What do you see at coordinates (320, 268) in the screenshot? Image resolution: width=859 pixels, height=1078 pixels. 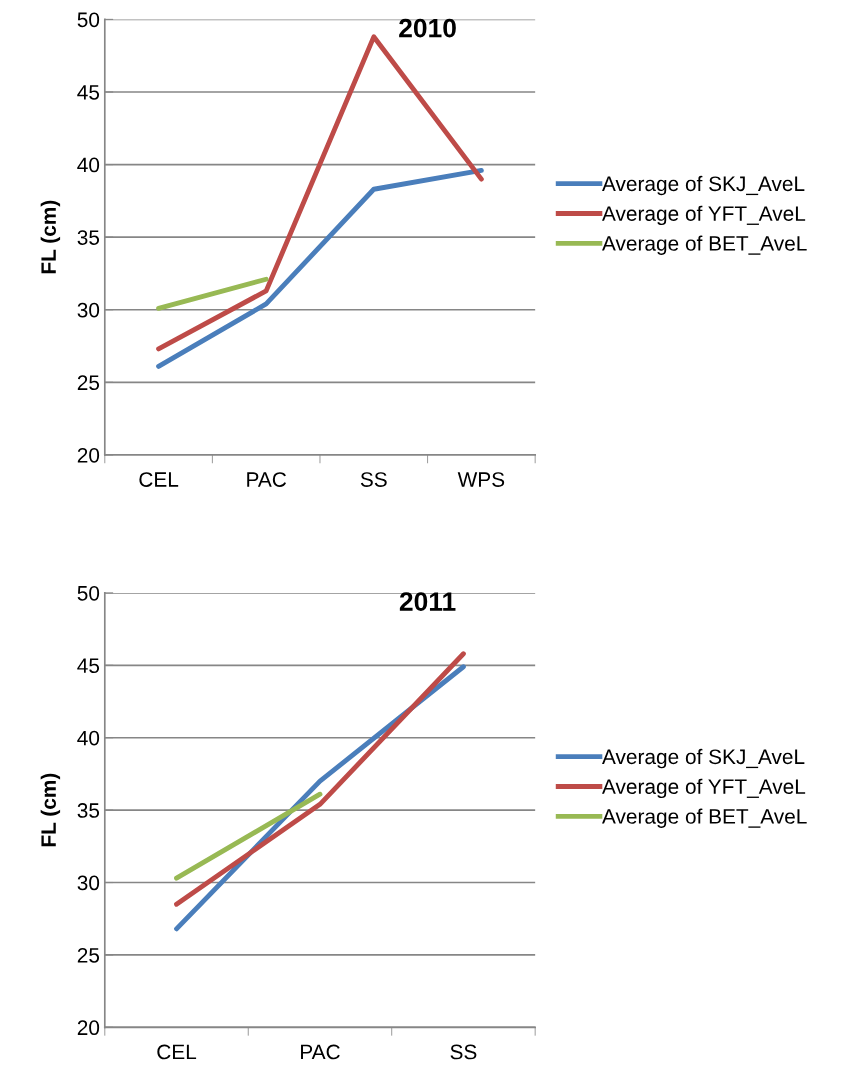 I see `line-series` at bounding box center [320, 268].